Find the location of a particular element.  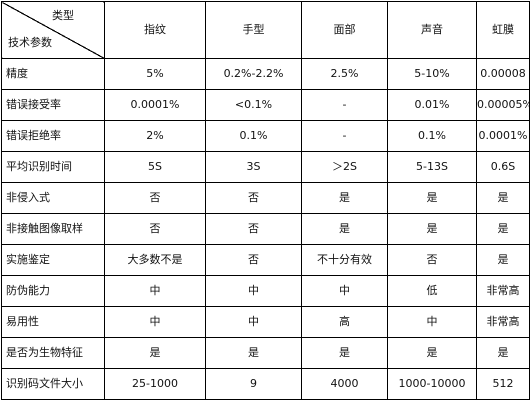

table-row: 错误接受率 0.0001% <0.1% - 0.01% 0.00005% is located at coordinates (265, 105).